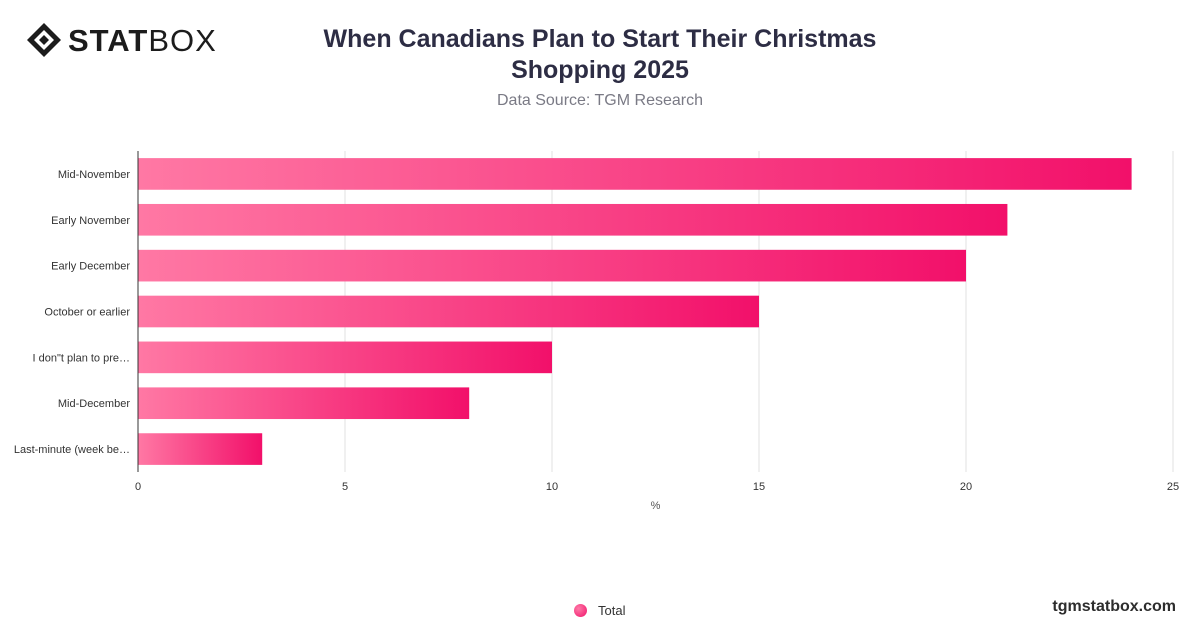 The image size is (1200, 628). I want to click on legend: Total, so click(599, 610).